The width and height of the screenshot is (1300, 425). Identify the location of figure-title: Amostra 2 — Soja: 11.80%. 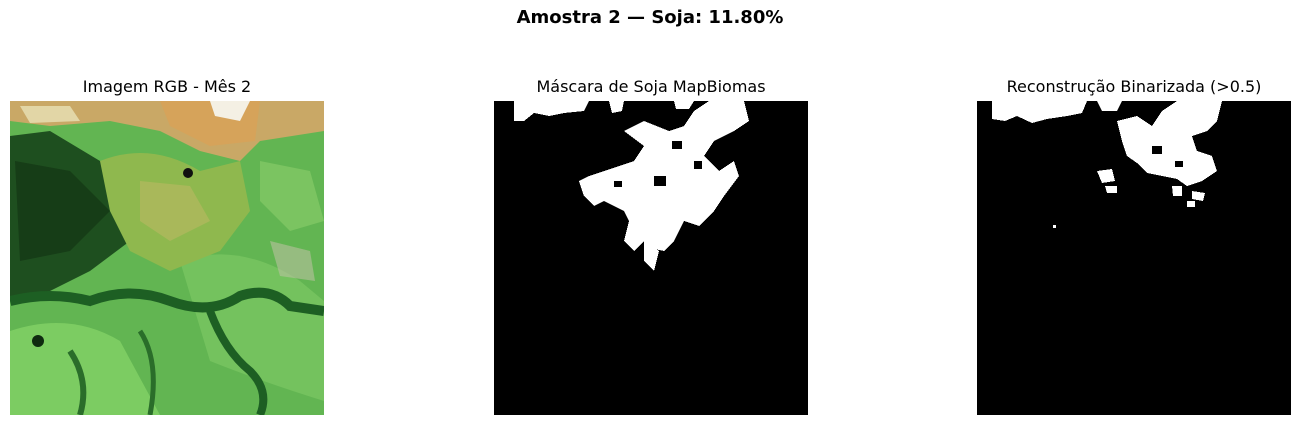
(650, 17).